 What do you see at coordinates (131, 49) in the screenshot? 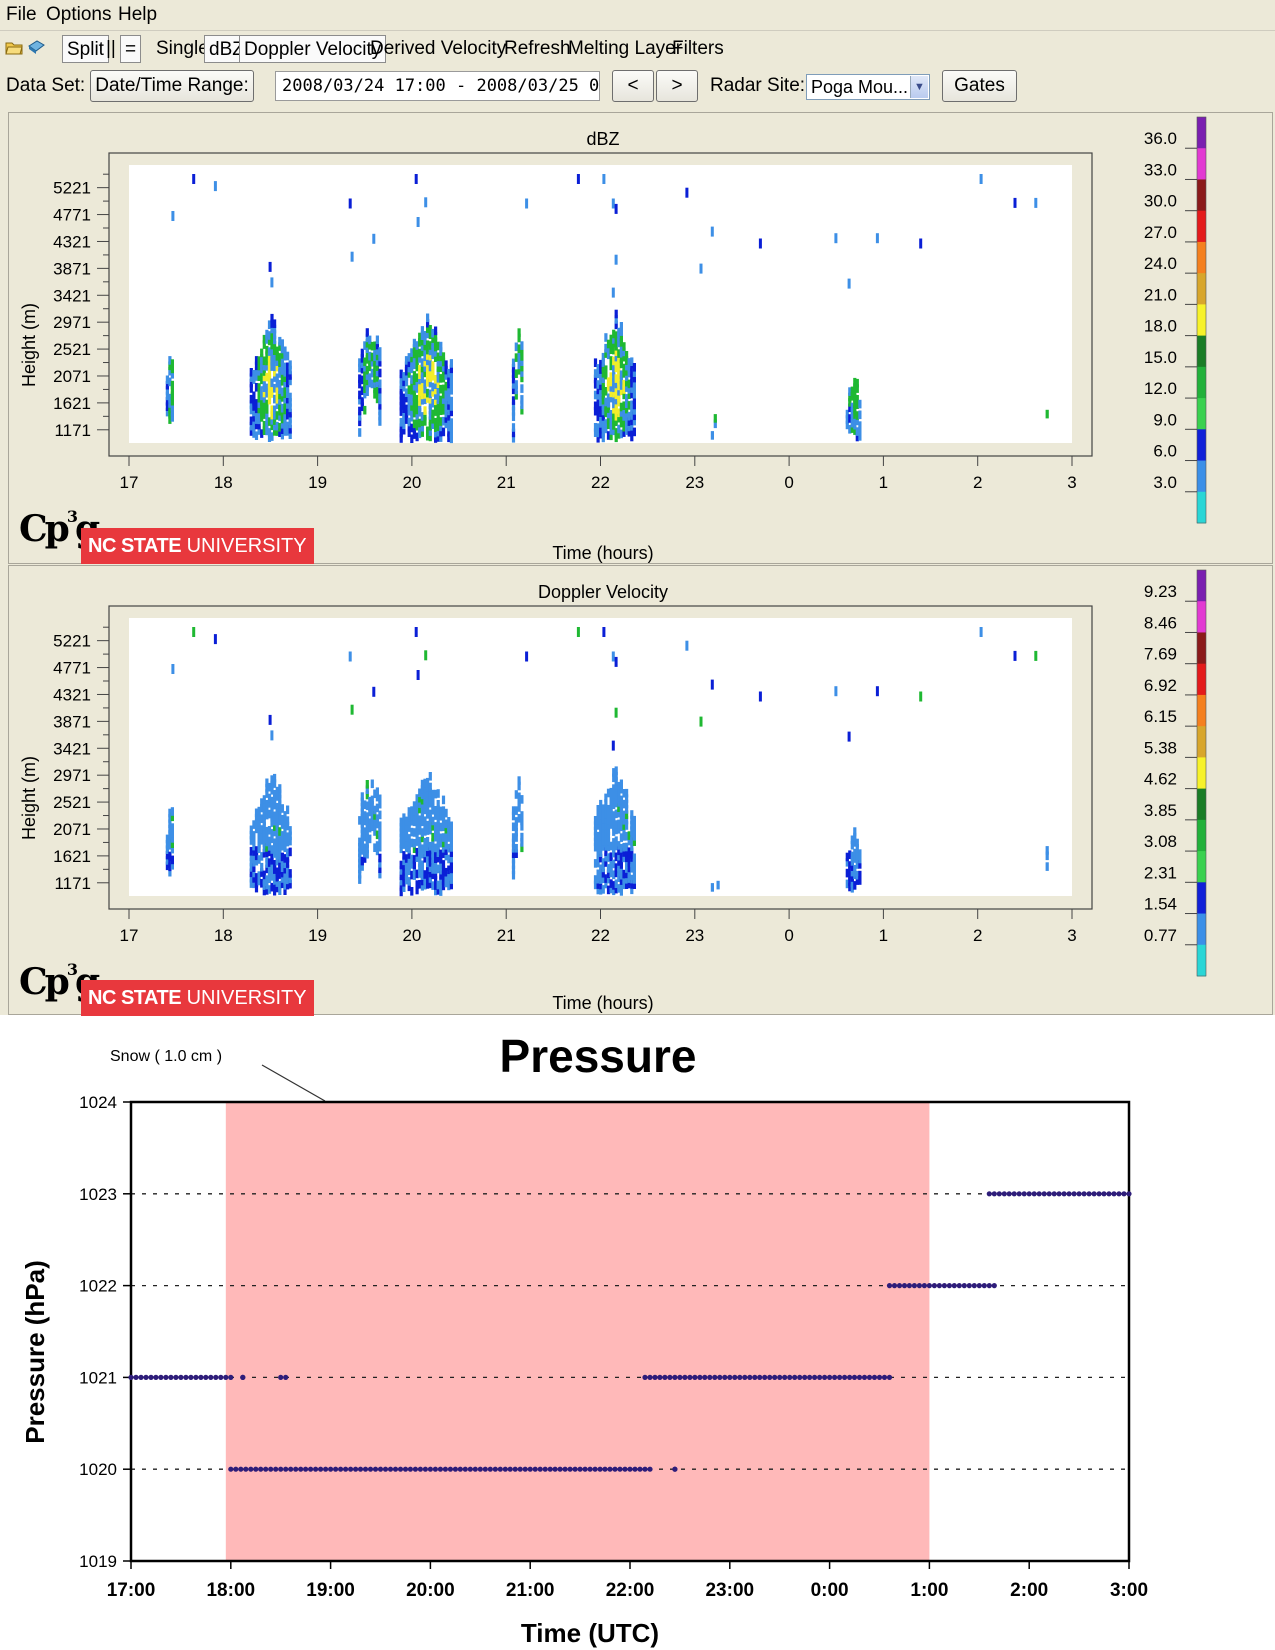
I see `stacked-button: =` at bounding box center [131, 49].